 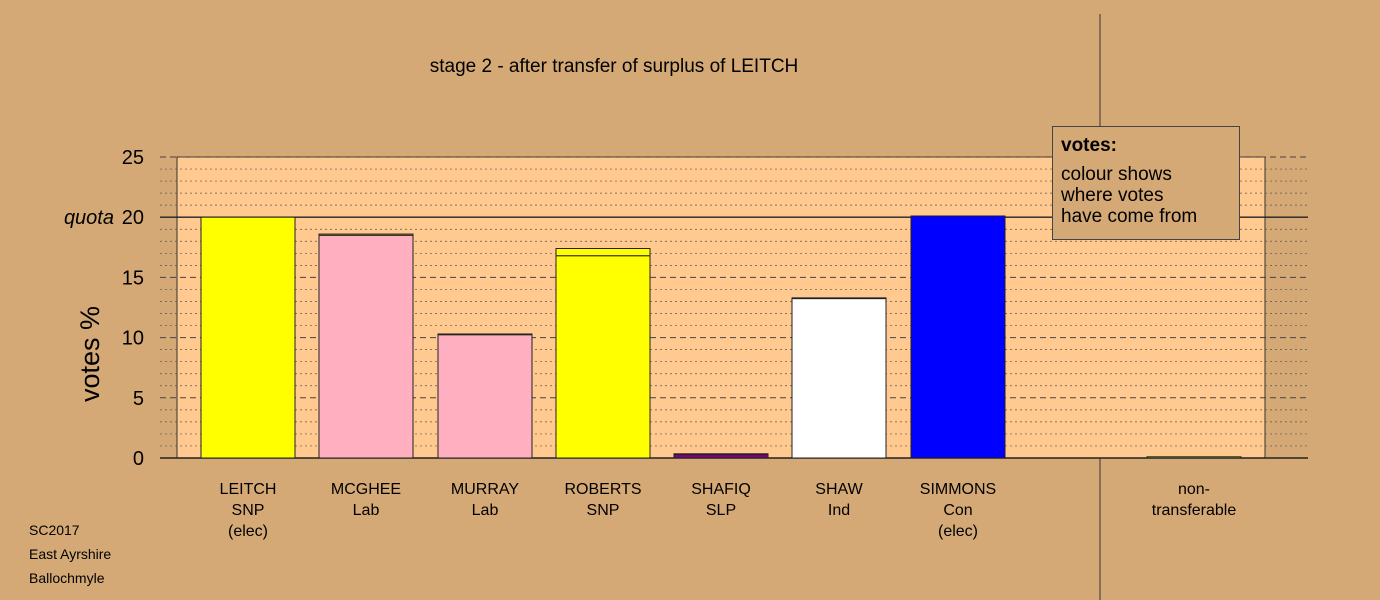 What do you see at coordinates (1194, 489) in the screenshot?
I see `x-tick-label: non-` at bounding box center [1194, 489].